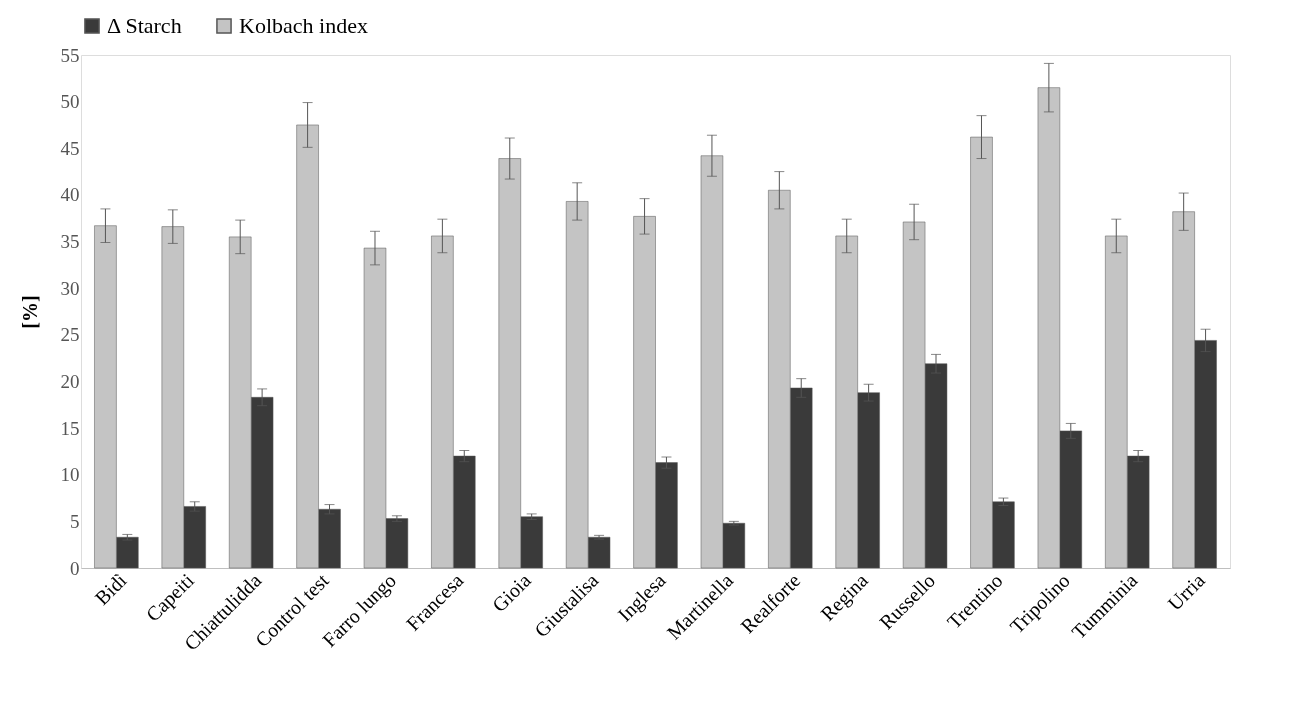  Describe the element at coordinates (70, 381) in the screenshot. I see `y-tick-label: 20` at that location.